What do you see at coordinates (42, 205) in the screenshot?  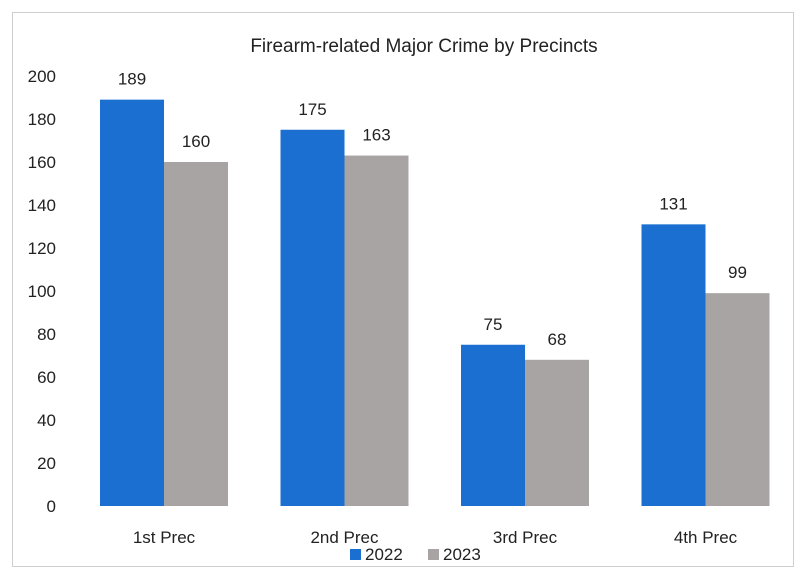 I see `y-tick-label: 140` at bounding box center [42, 205].